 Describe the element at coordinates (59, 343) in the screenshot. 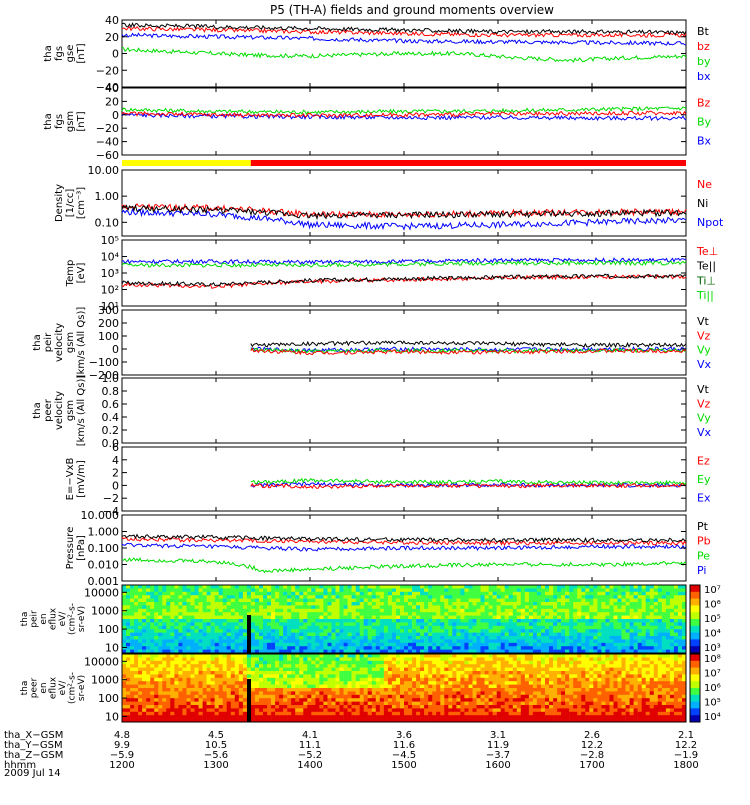

I see `y-axis-label: thapeirvelocitygsm[km/s (All Qs)]` at that location.